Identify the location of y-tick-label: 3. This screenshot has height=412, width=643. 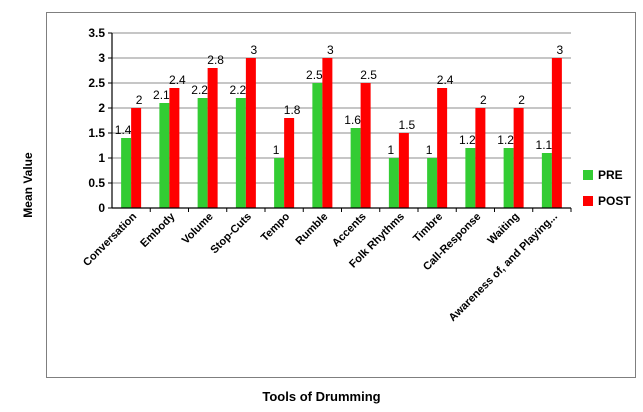
(101, 58).